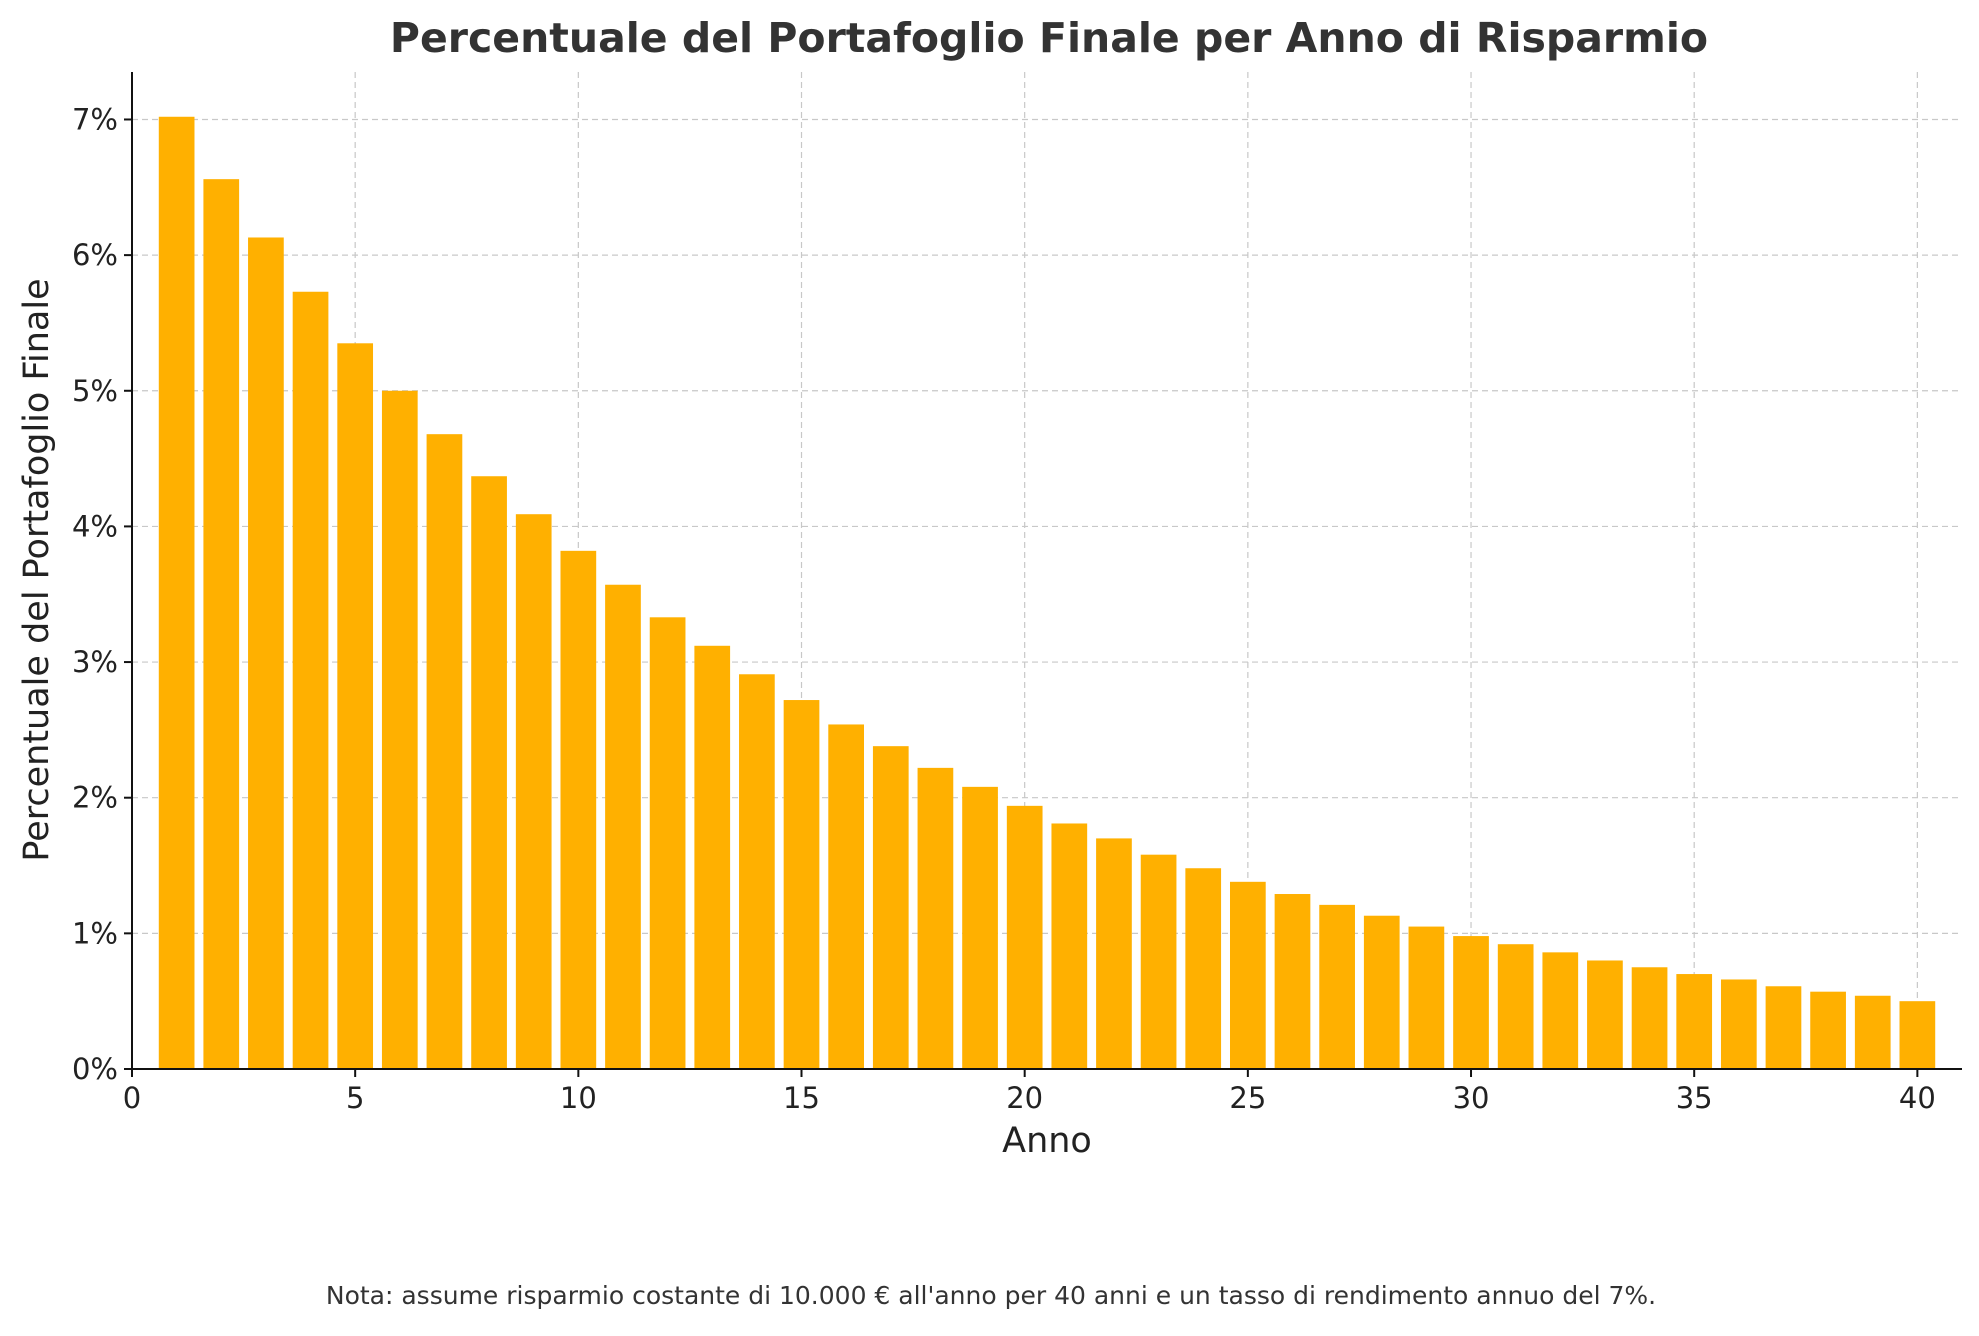 This screenshot has width=1979, height=1336. What do you see at coordinates (355, 1098) in the screenshot?
I see `x-tick-label: 5` at bounding box center [355, 1098].